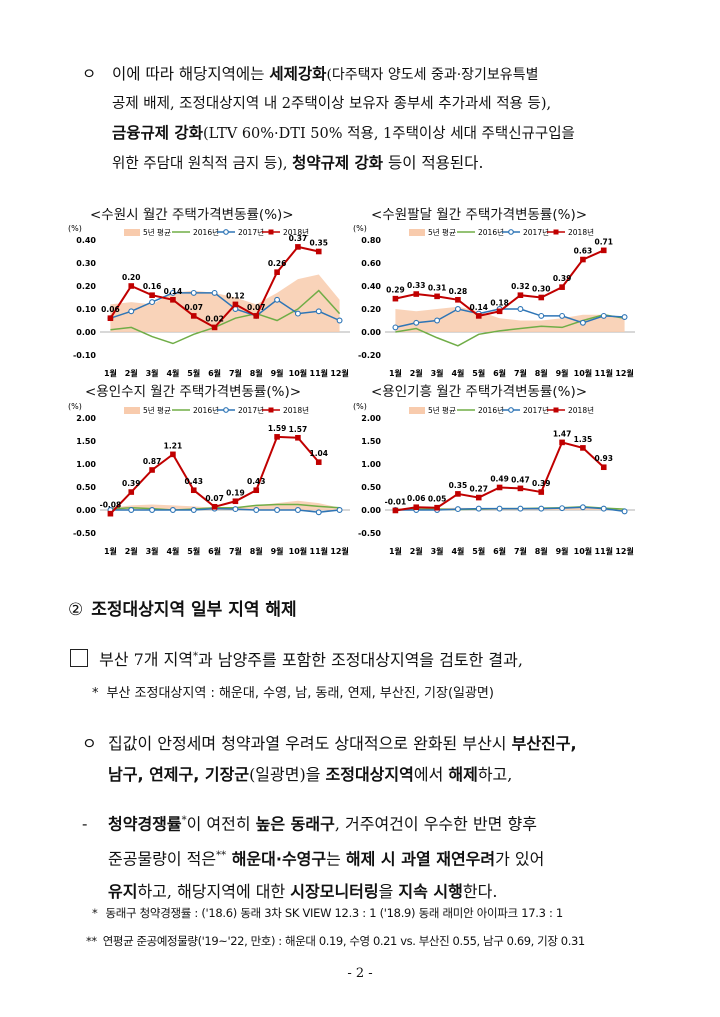  What do you see at coordinates (541, 289) in the screenshot?
I see `data-label-2018: 0.30` at bounding box center [541, 289].